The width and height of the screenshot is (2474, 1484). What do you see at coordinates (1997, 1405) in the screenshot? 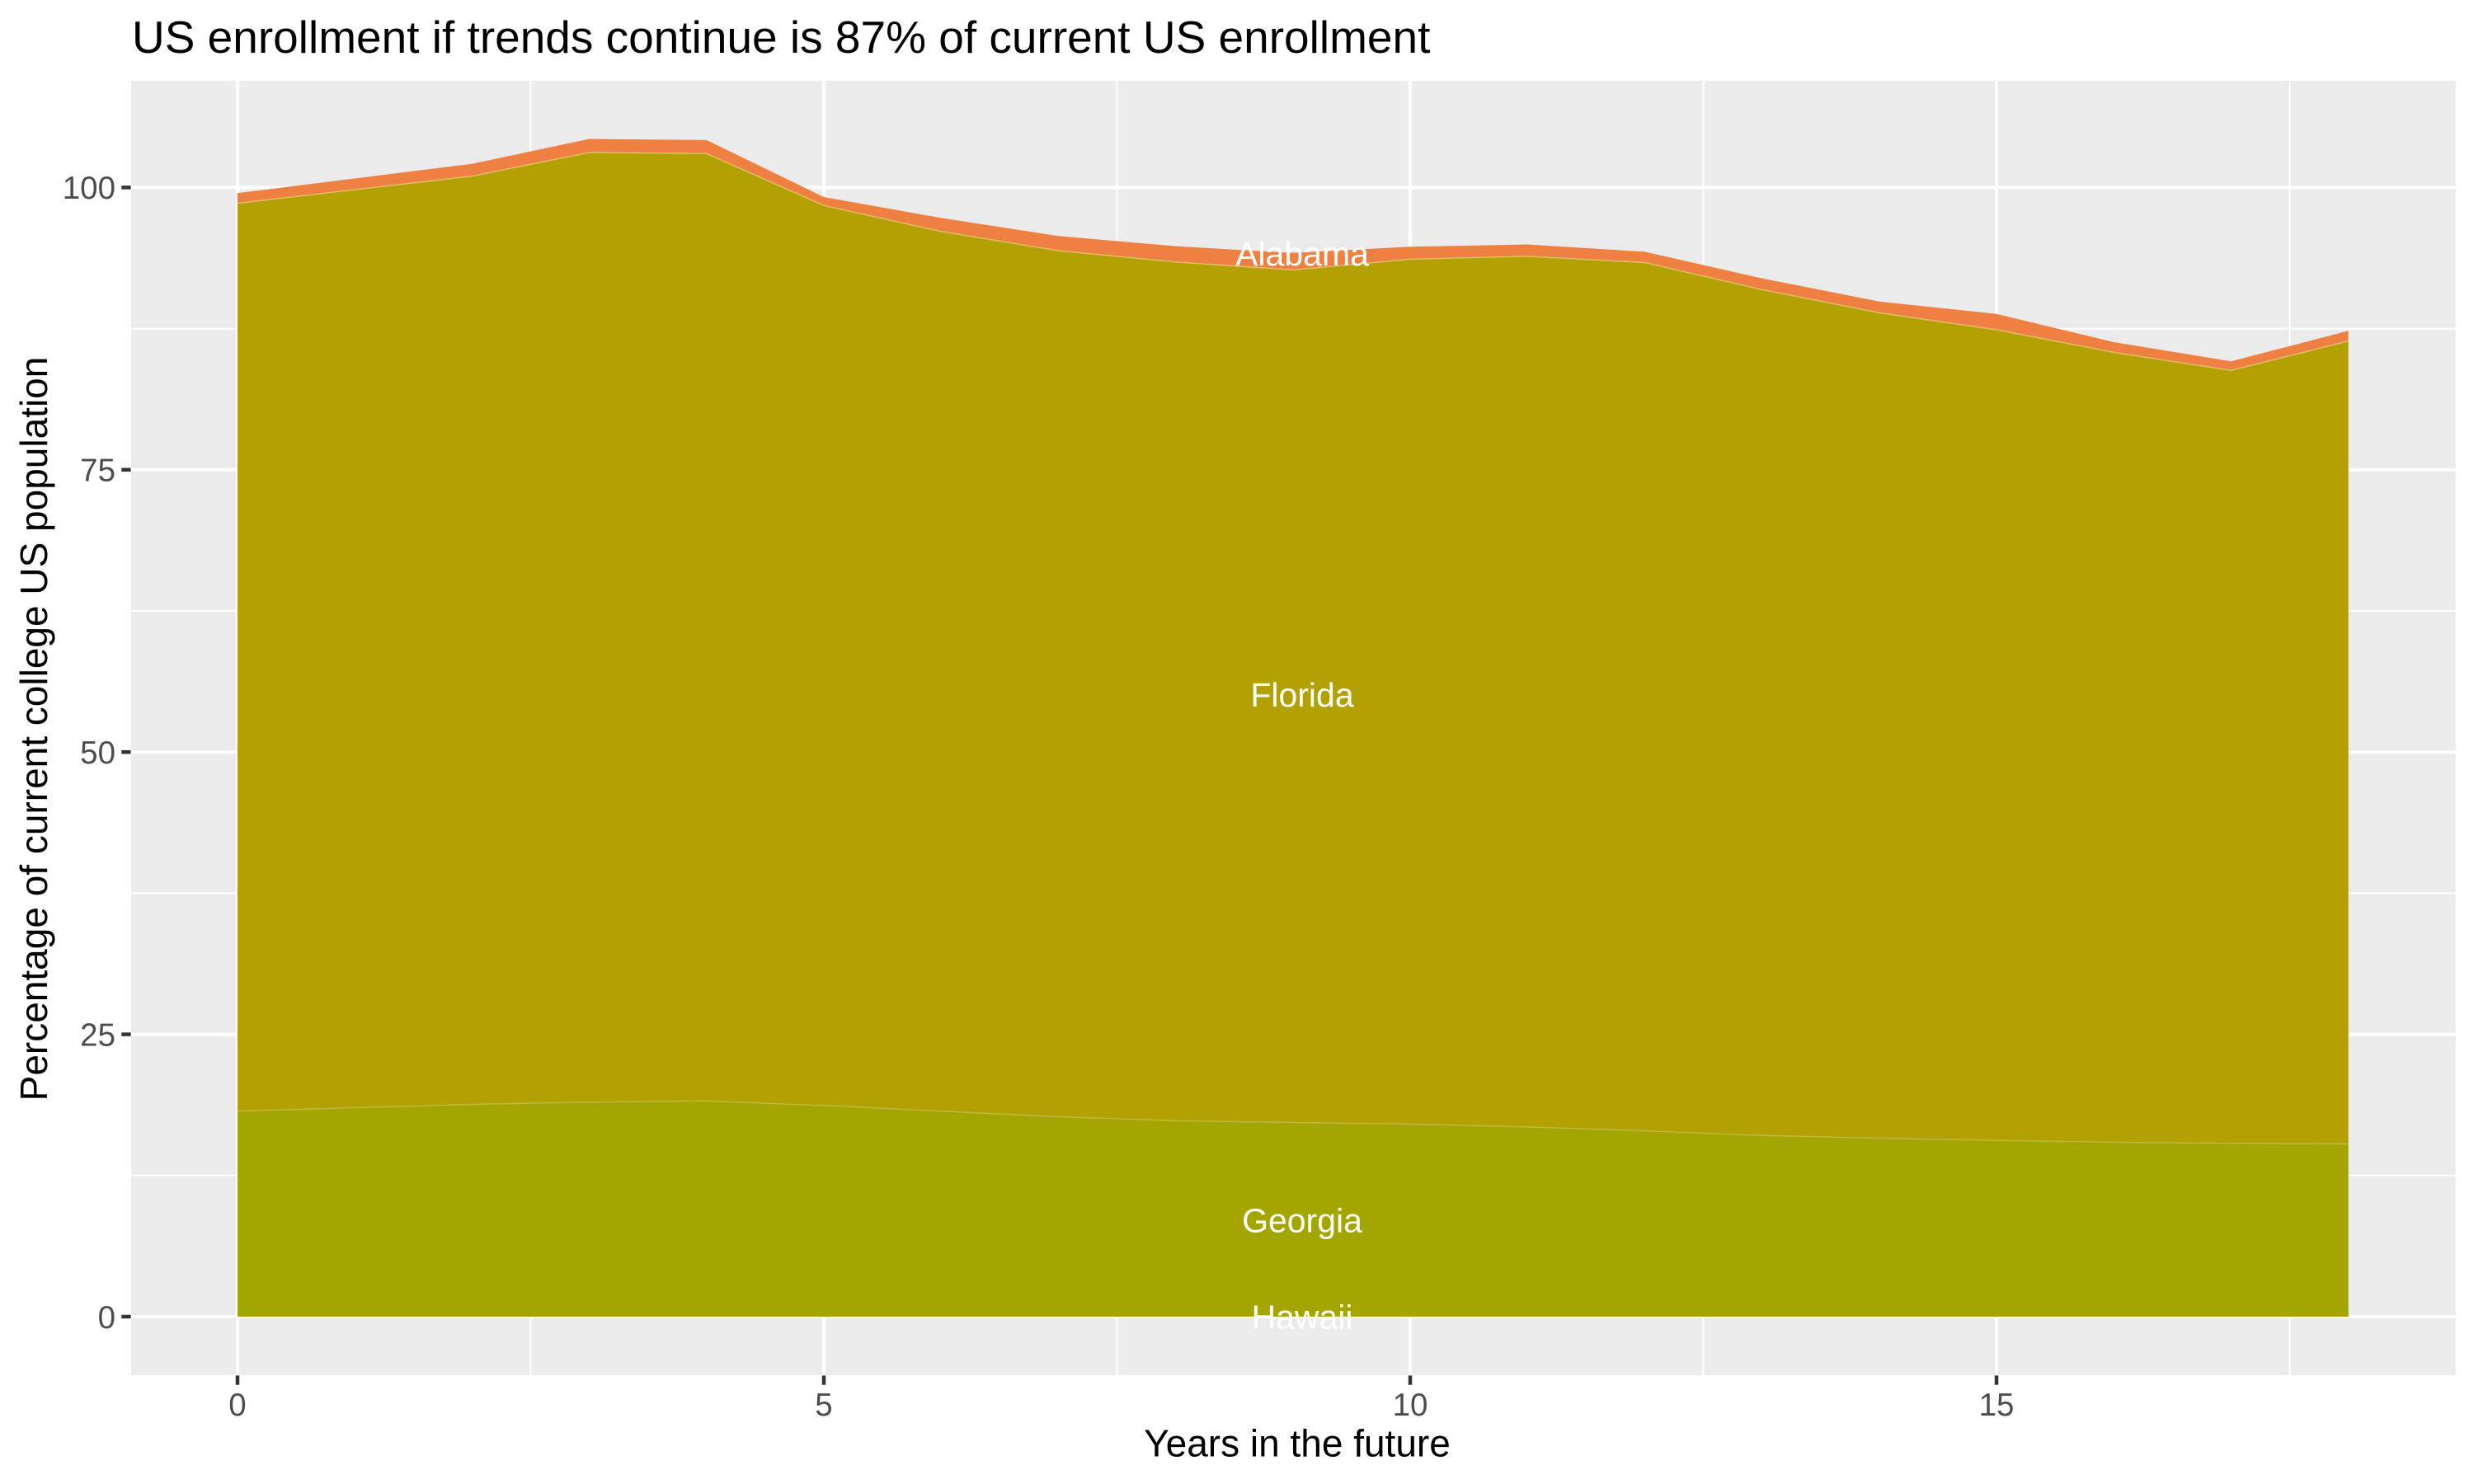
I see `svg-text: 15` at bounding box center [1997, 1405].